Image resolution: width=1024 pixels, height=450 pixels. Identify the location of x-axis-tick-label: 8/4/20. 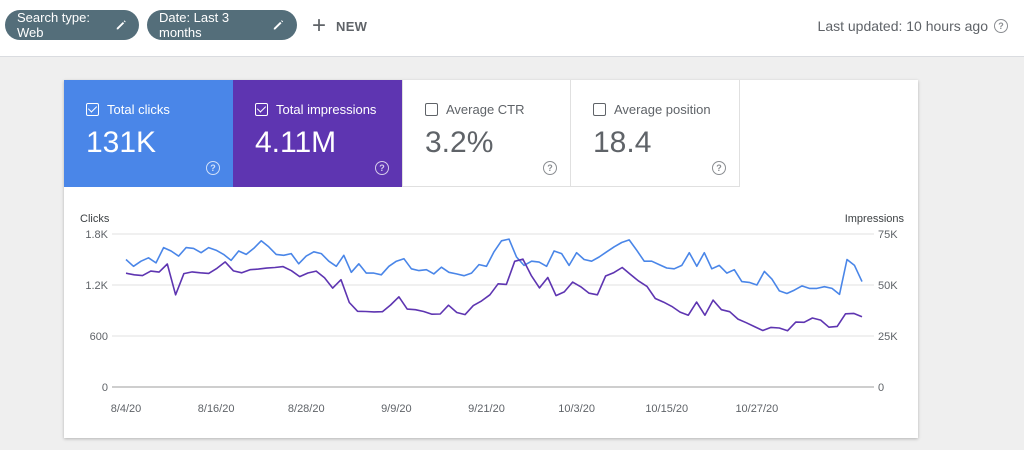
(126, 409).